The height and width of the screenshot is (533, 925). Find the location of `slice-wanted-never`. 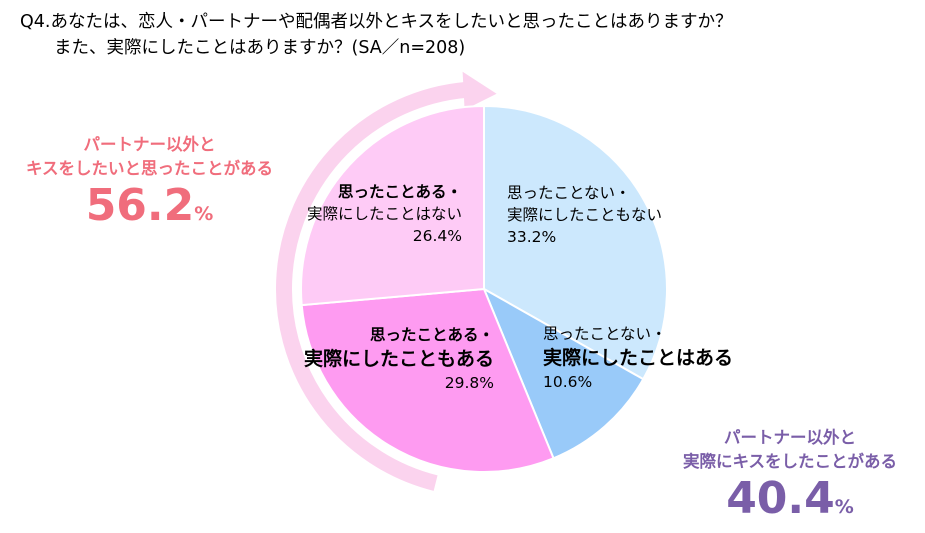

slice-wanted-never is located at coordinates (392, 205).